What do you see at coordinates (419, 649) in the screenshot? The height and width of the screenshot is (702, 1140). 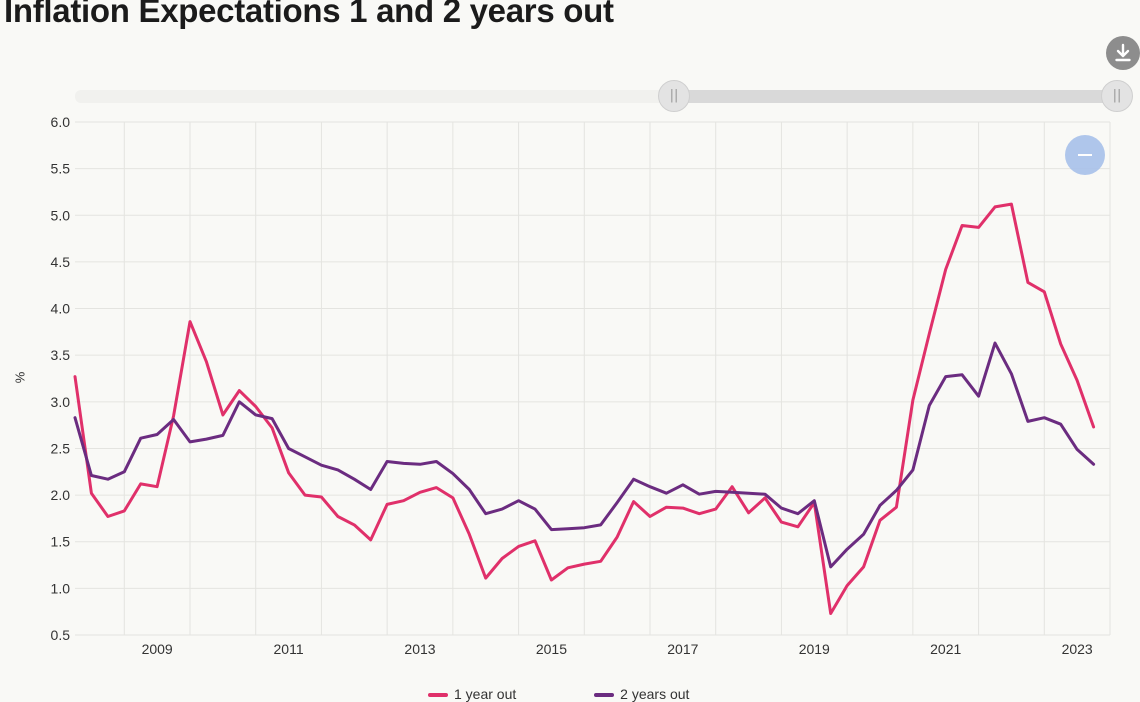 I see `x-tick-label: 2013` at bounding box center [419, 649].